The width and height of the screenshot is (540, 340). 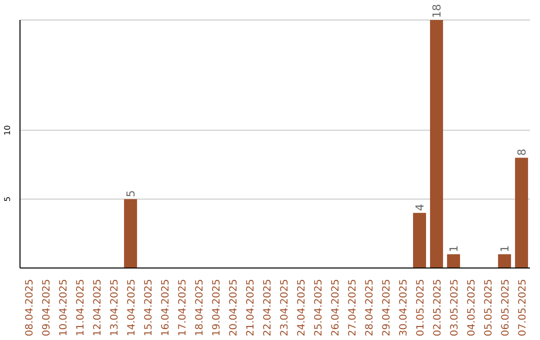 What do you see at coordinates (132, 307) in the screenshot?
I see `x-tick-label: 14.04.2025` at bounding box center [132, 307].